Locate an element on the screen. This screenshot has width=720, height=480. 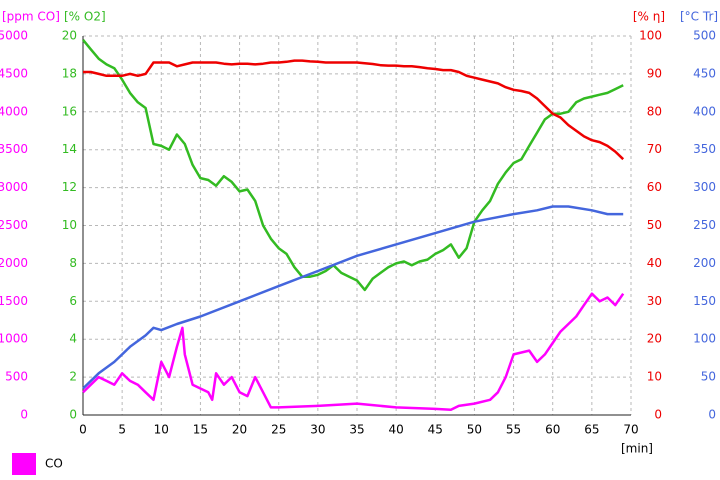
y-tick-label: 3500 is located at coordinates (14, 149).